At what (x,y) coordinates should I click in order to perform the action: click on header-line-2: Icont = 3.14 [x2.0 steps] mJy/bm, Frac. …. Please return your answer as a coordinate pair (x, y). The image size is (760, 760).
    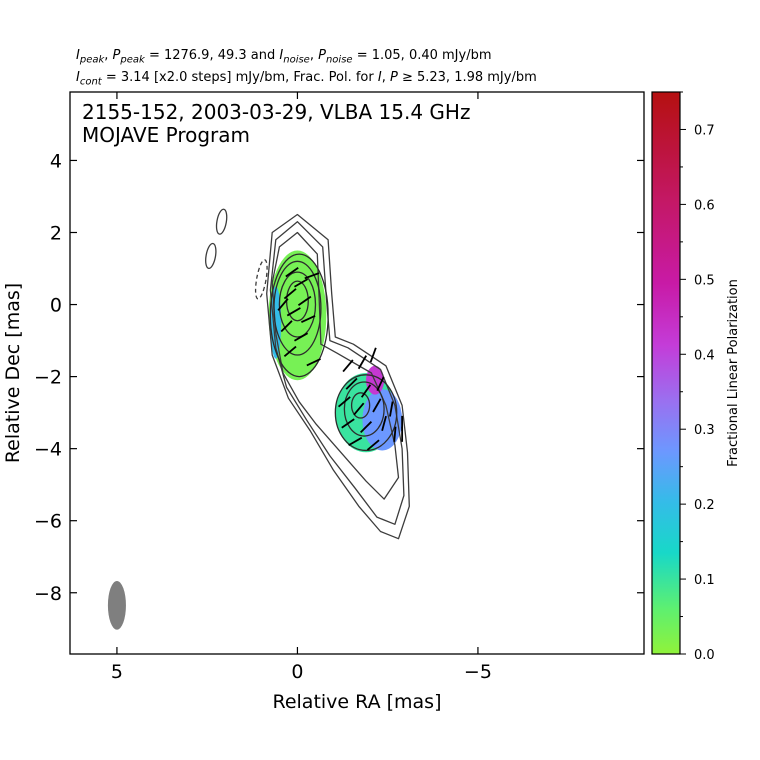
    Looking at the image, I should click on (306, 79).